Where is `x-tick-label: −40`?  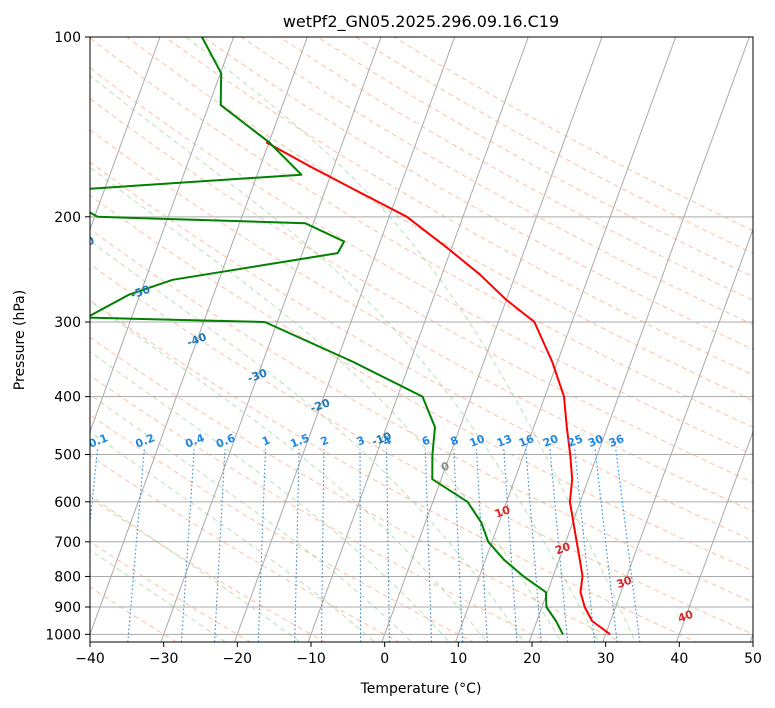
x-tick-label: −40 is located at coordinates (90, 659).